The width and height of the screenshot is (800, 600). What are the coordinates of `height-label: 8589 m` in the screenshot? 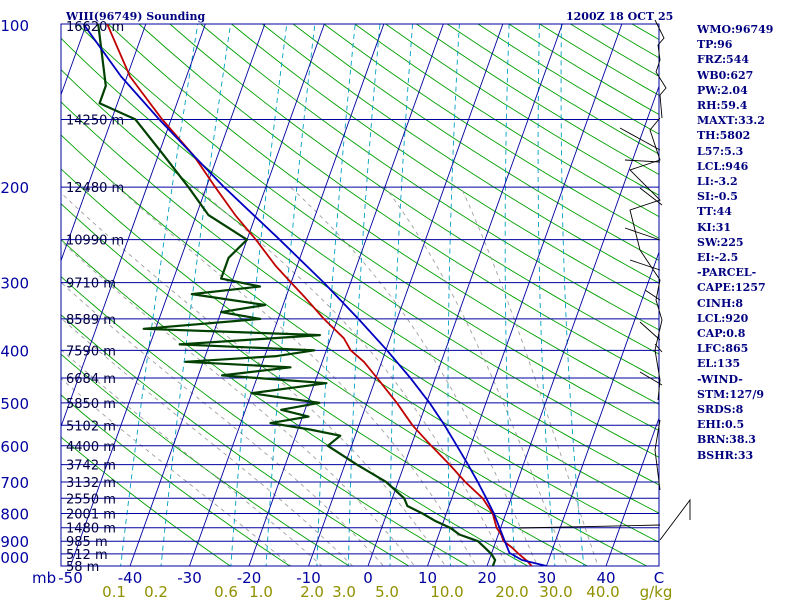 It's located at (91, 320).